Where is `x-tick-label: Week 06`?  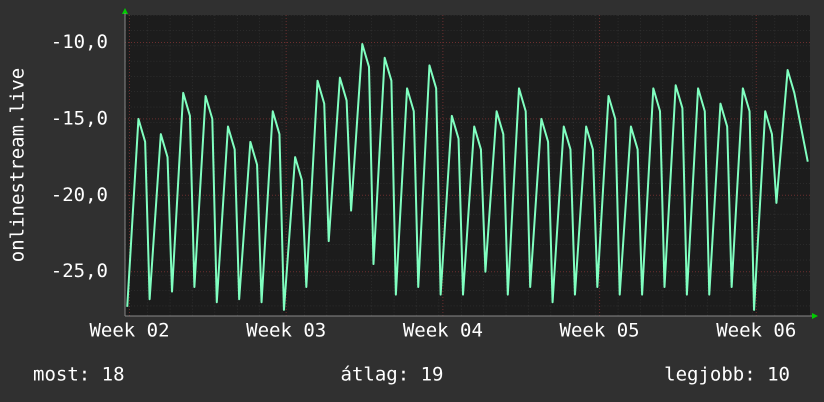 x-tick-label: Week 06 is located at coordinates (756, 331).